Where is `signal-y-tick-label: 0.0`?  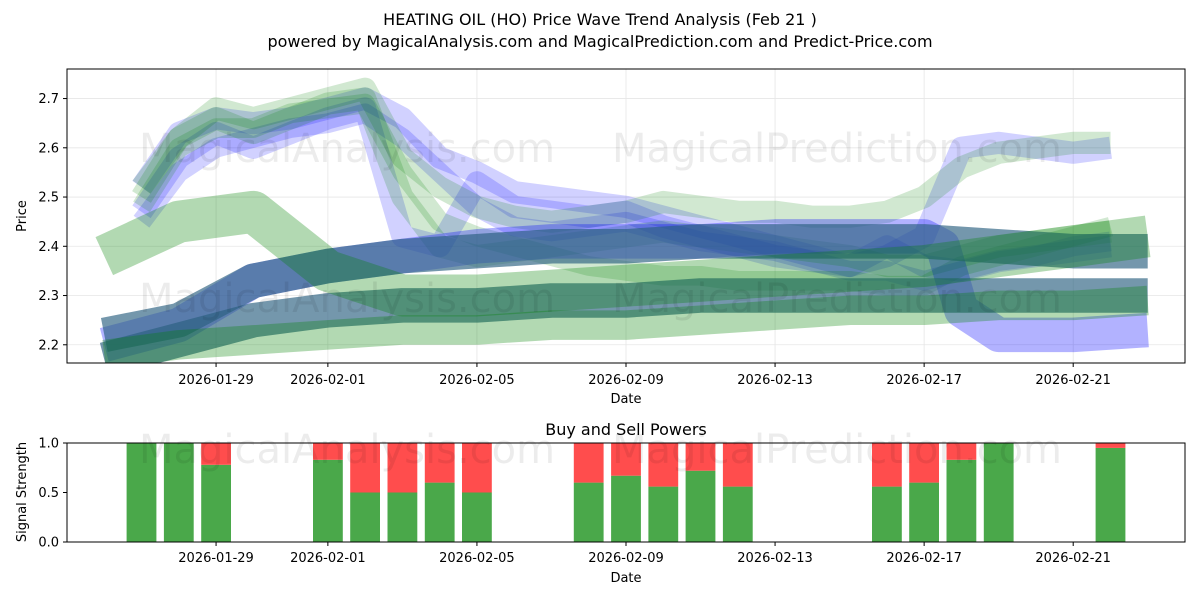
signal-y-tick-label: 0.0 is located at coordinates (48, 543).